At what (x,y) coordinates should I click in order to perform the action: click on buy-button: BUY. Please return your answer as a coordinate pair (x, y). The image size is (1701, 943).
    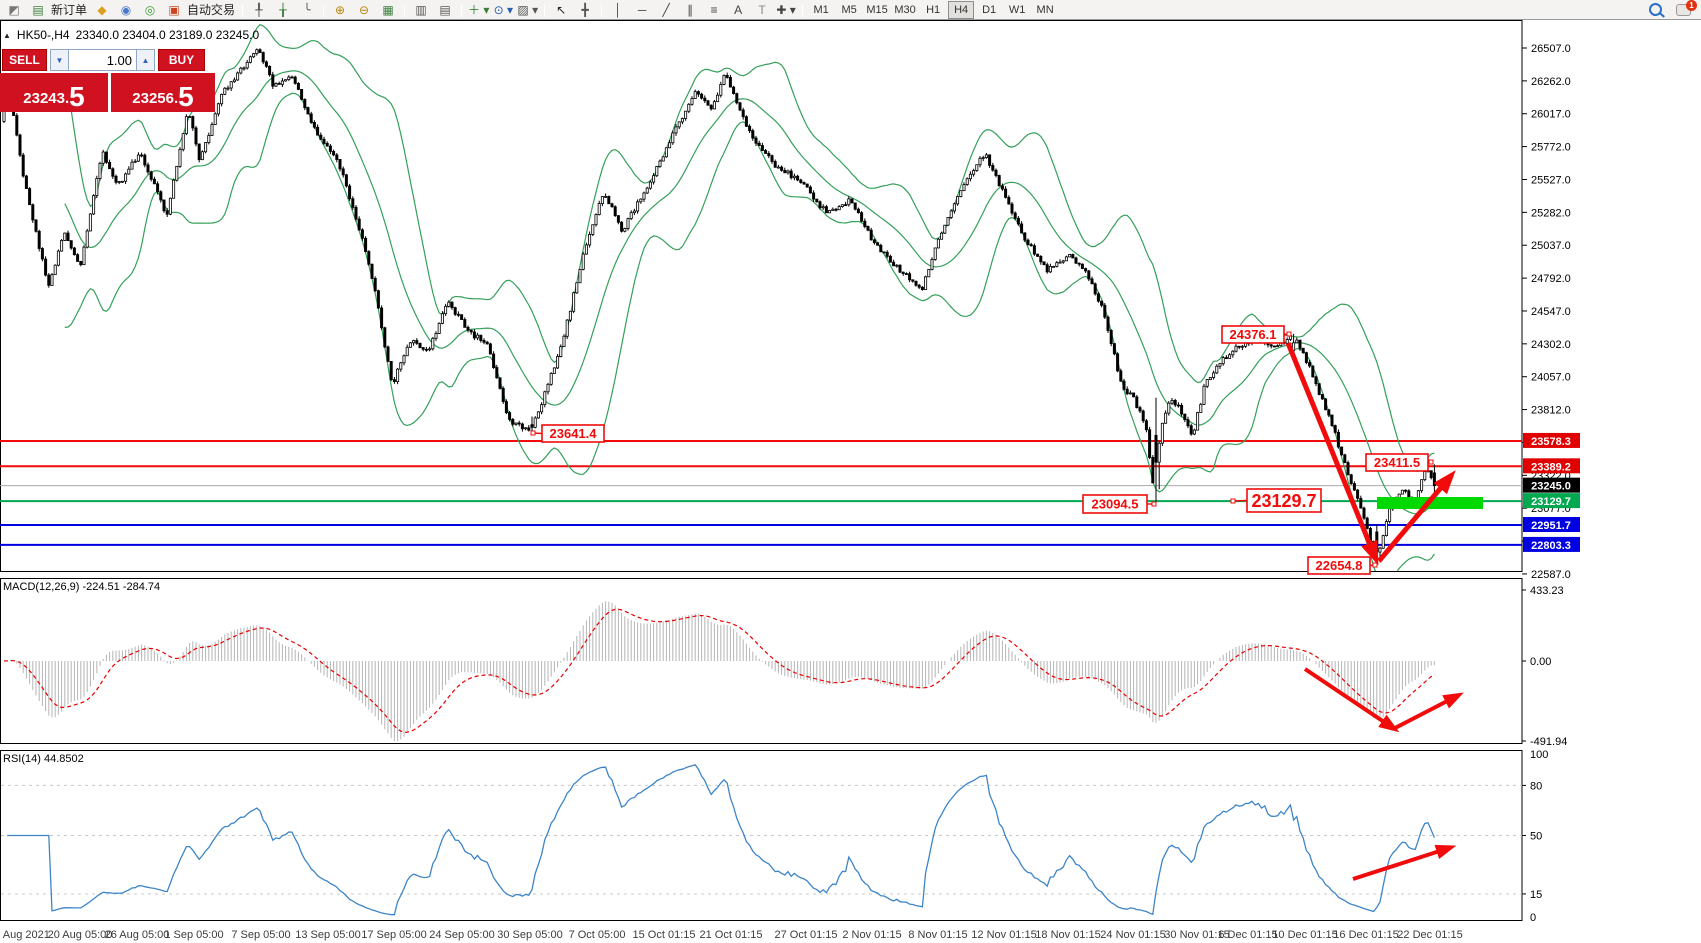
    Looking at the image, I should click on (181, 60).